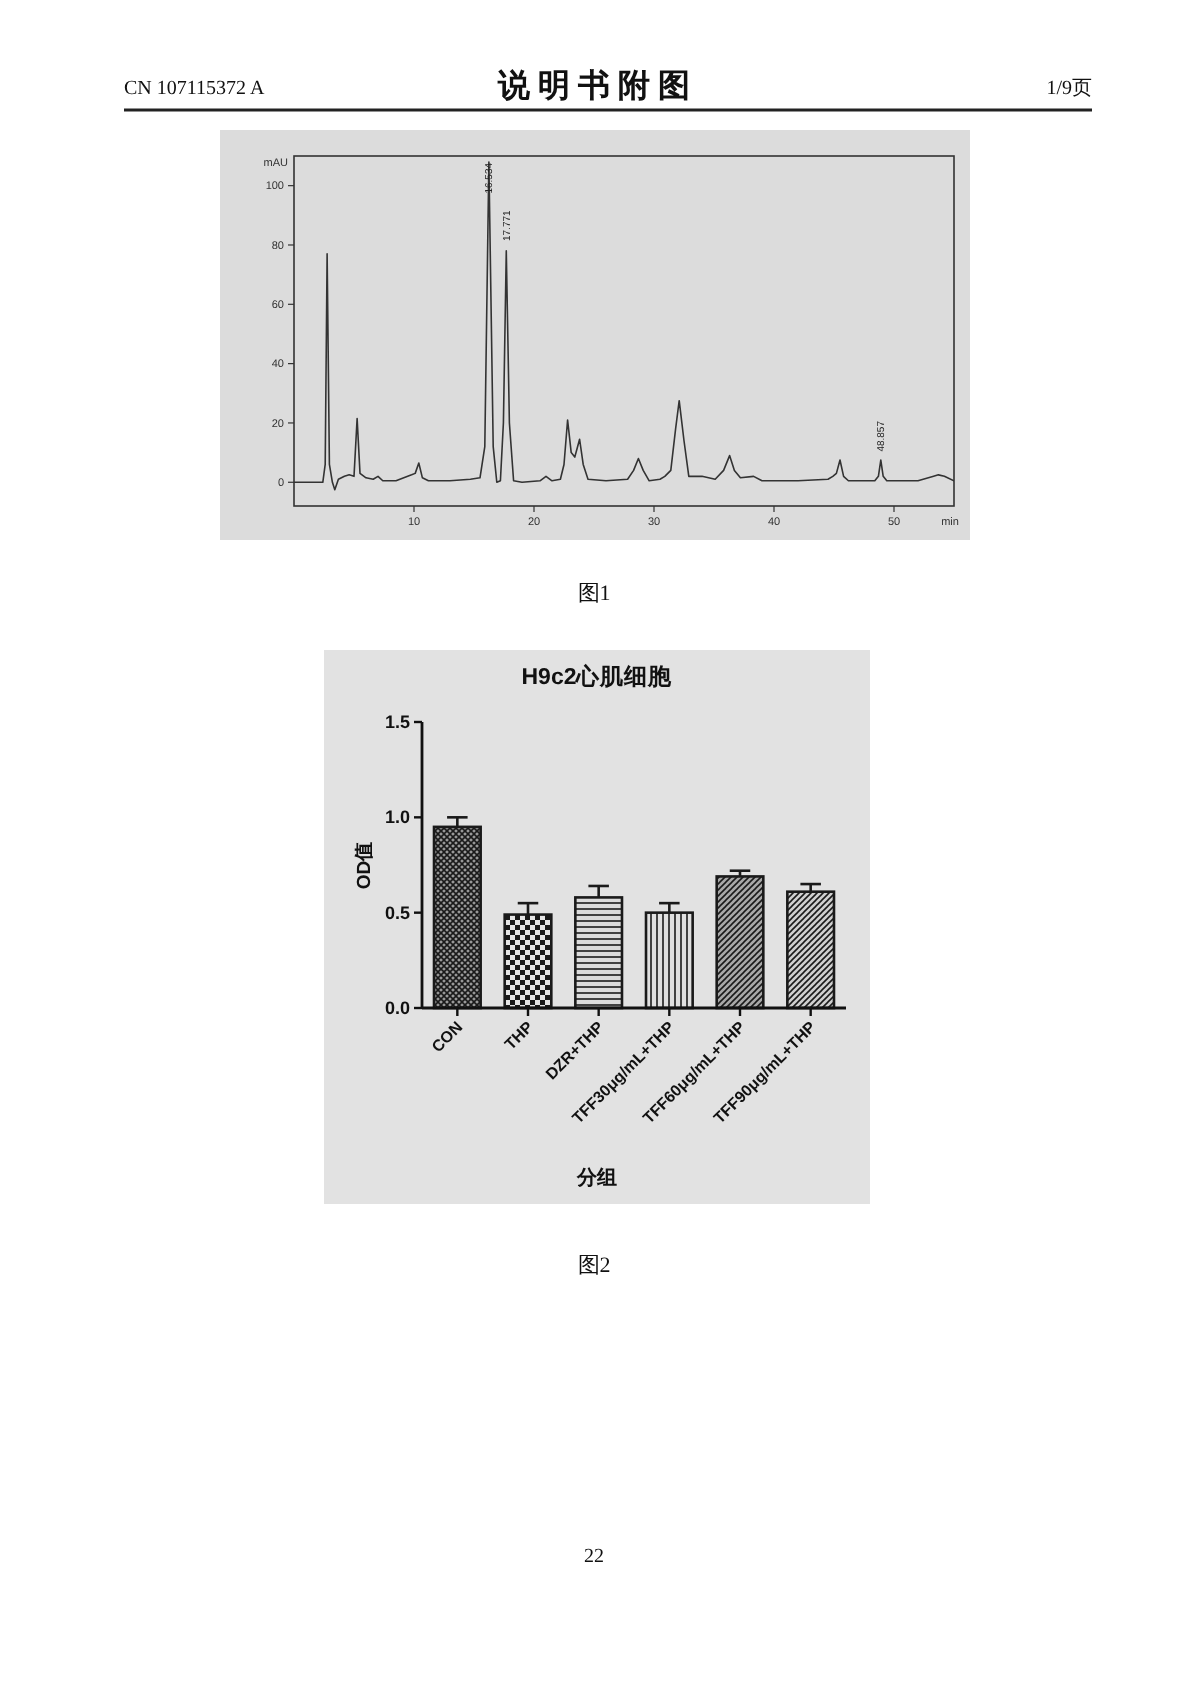 The image size is (1190, 1684). Describe the element at coordinates (593, 86) in the screenshot. I see `text: 说 明 书 附 图` at that location.